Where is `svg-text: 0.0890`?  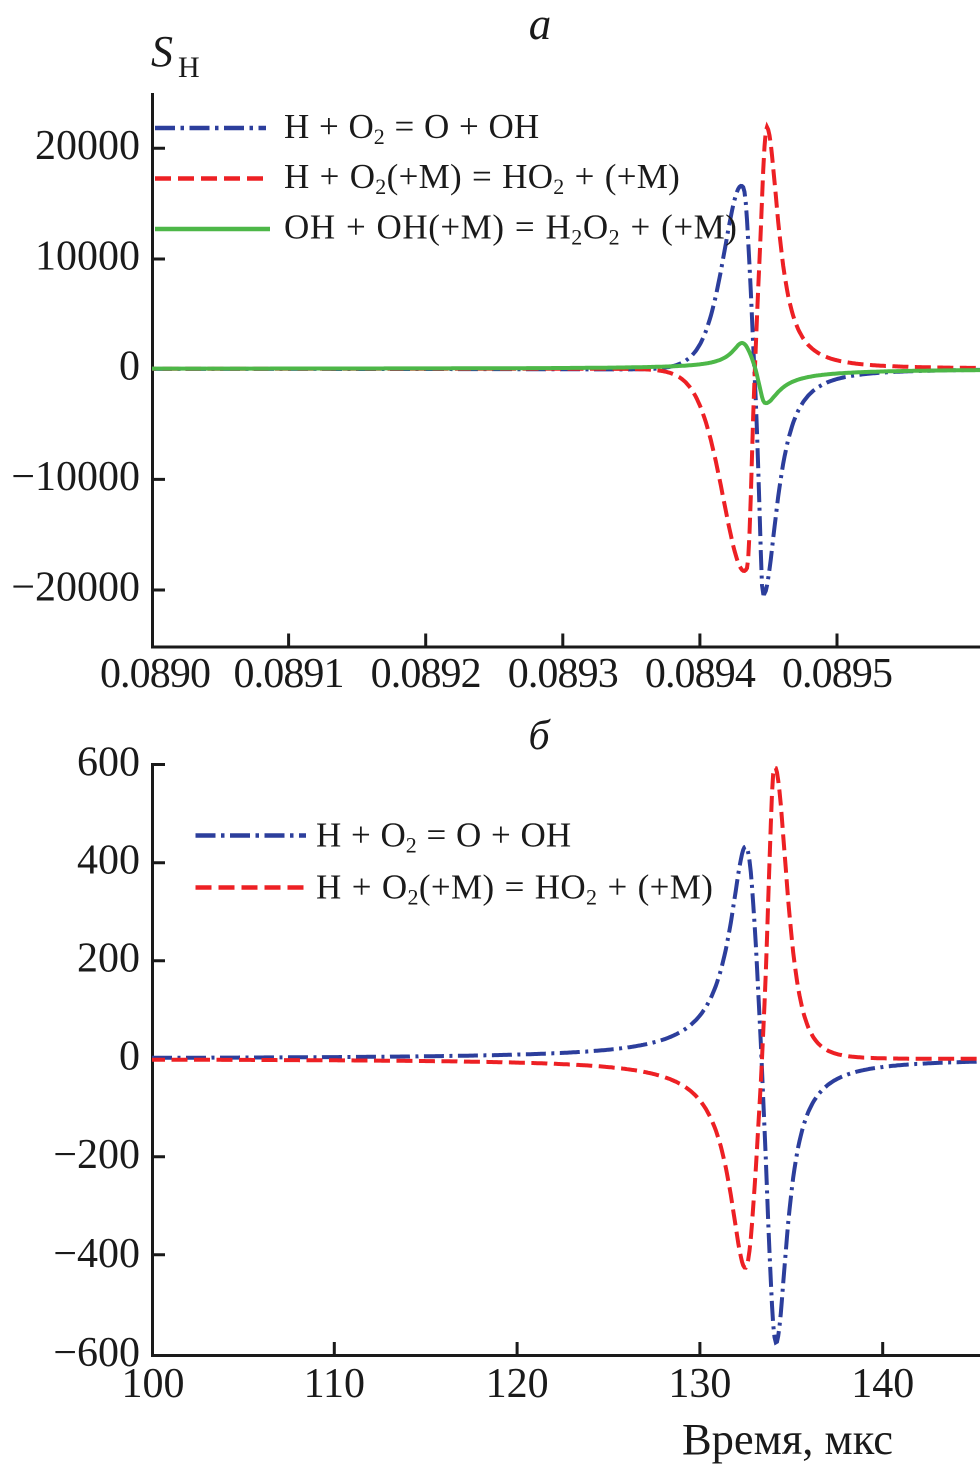
svg-text: 0.0890 is located at coordinates (155, 674).